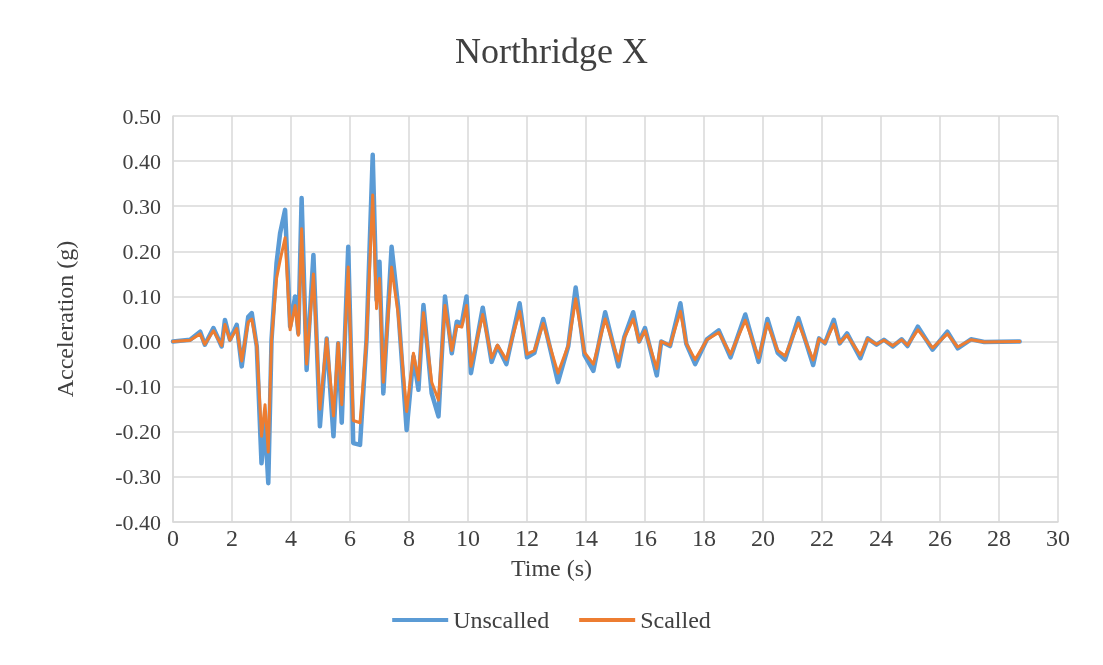 The image size is (1103, 665). I want to click on x-tick-label: 4, so click(291, 538).